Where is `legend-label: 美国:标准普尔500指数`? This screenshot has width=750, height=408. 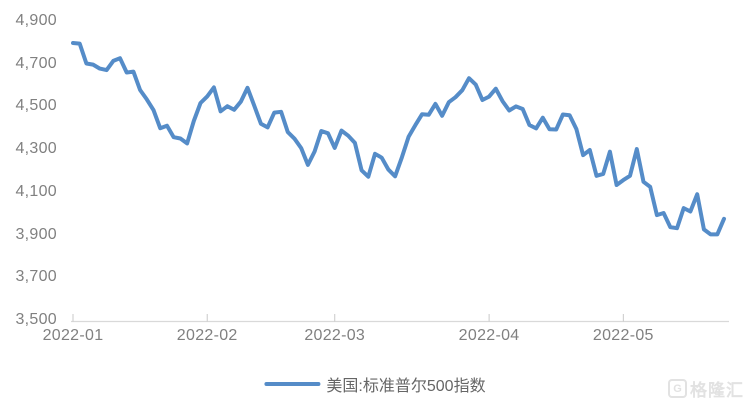 legend-label: 美国:标准普尔500指数 is located at coordinates (406, 386).